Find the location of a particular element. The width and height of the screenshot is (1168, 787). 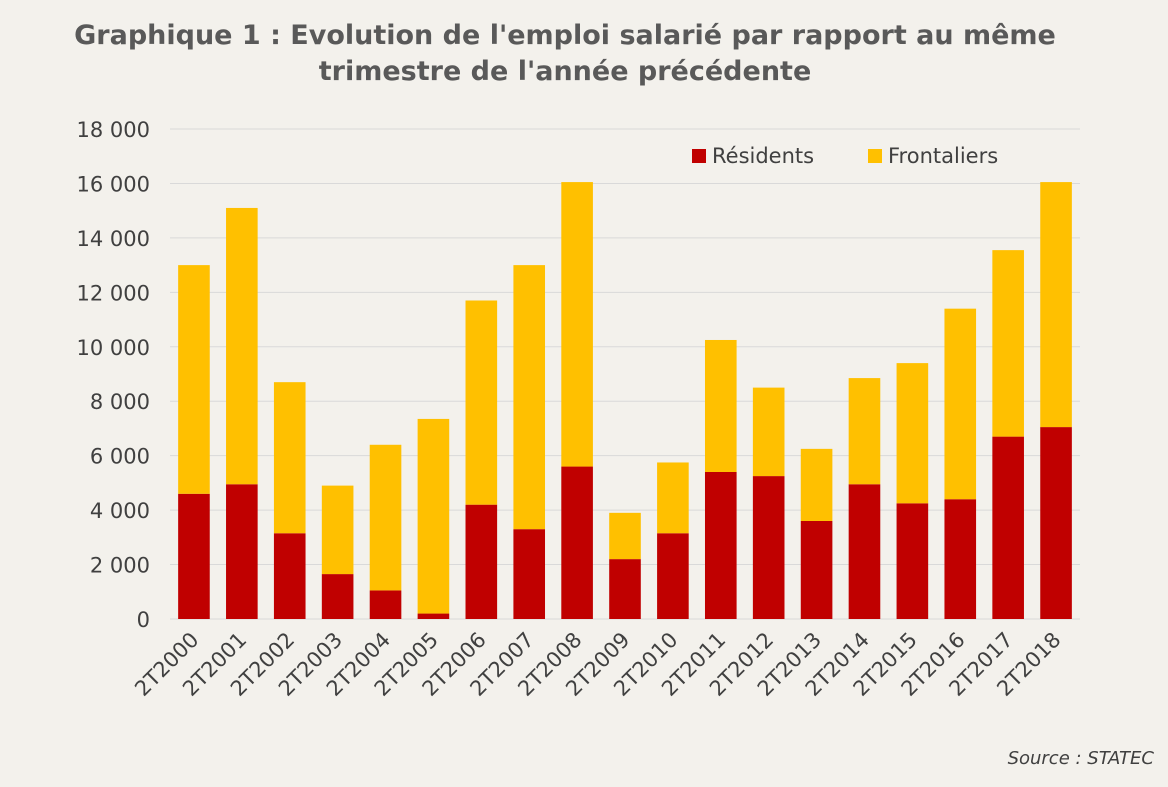

y-tick-label: 0 is located at coordinates (143, 620).